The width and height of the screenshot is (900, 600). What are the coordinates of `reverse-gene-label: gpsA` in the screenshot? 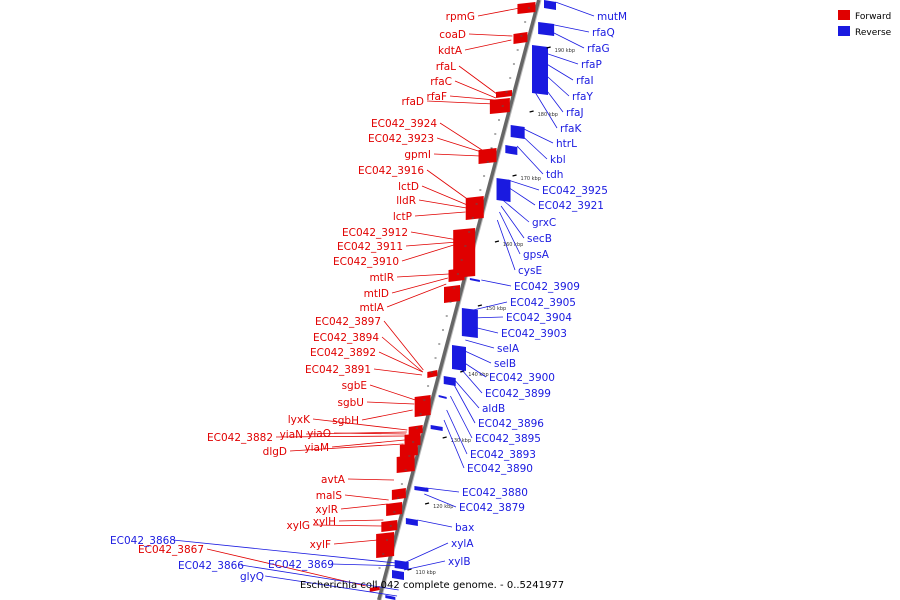 It's located at (536, 255).